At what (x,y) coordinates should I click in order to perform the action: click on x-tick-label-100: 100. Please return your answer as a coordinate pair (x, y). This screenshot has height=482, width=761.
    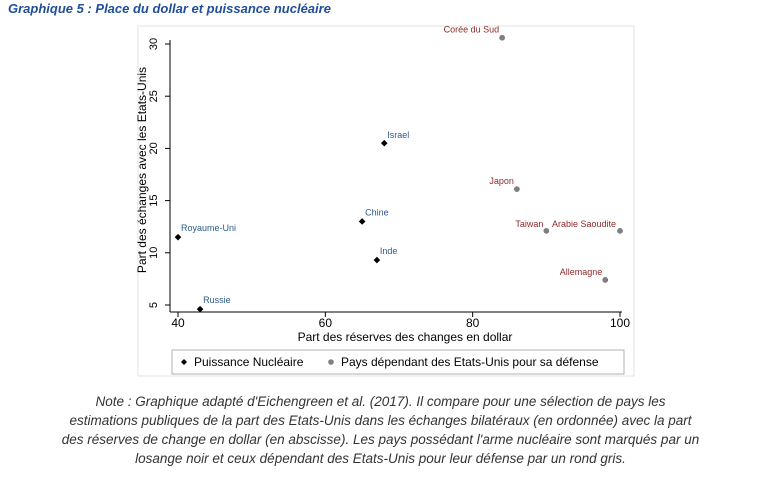
    Looking at the image, I should click on (620, 323).